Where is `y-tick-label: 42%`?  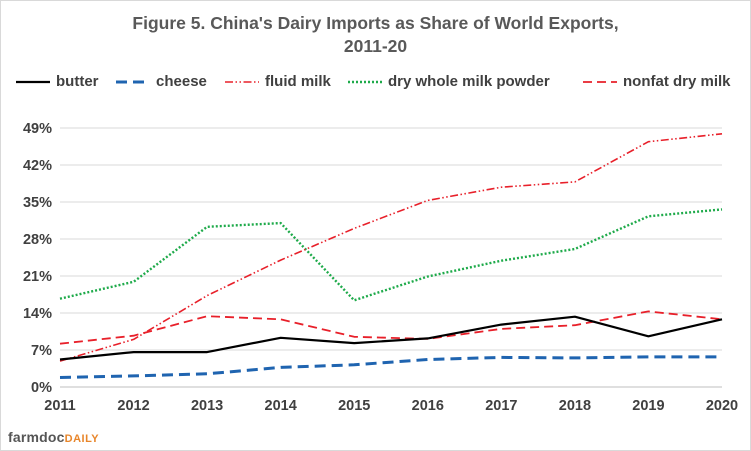 y-tick-label: 42% is located at coordinates (37, 166).